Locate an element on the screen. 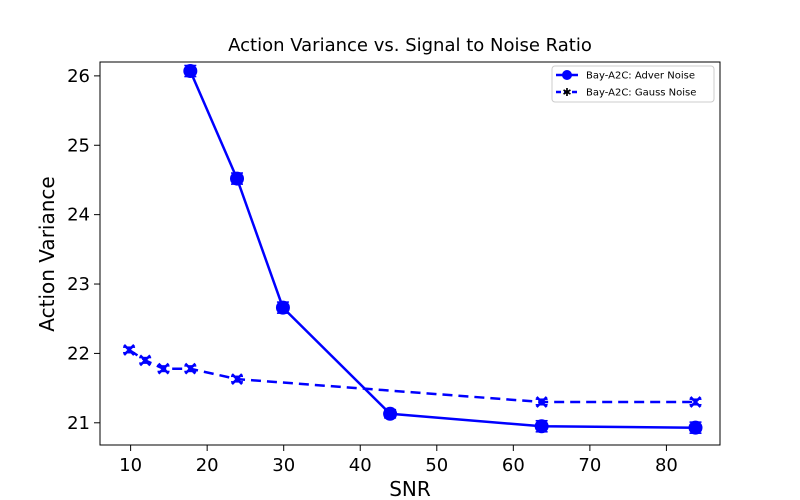  y-tick-label: 25 is located at coordinates (78, 145).